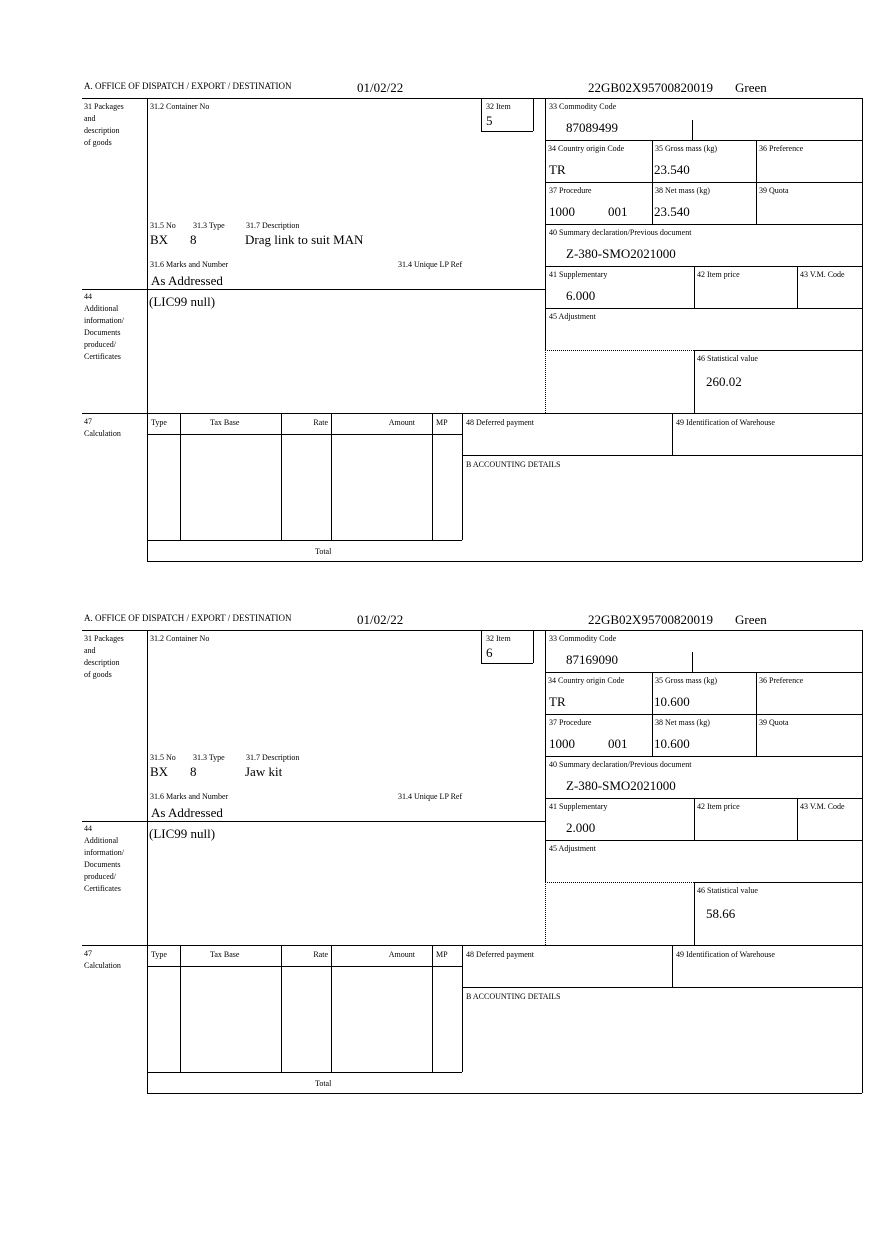  Describe the element at coordinates (672, 211) in the screenshot. I see `net-mass: 23.540` at that location.